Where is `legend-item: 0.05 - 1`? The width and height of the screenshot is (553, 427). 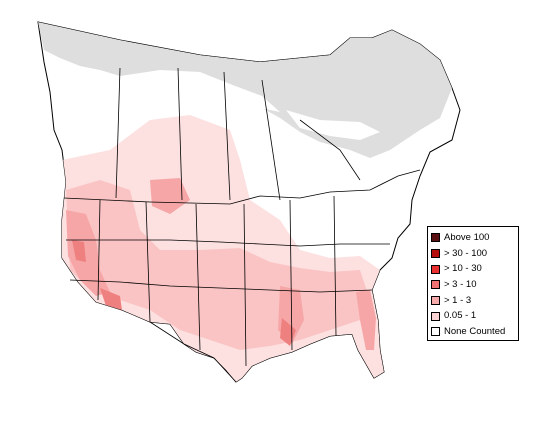
legend-item: 0.05 - 1 is located at coordinates (473, 316).